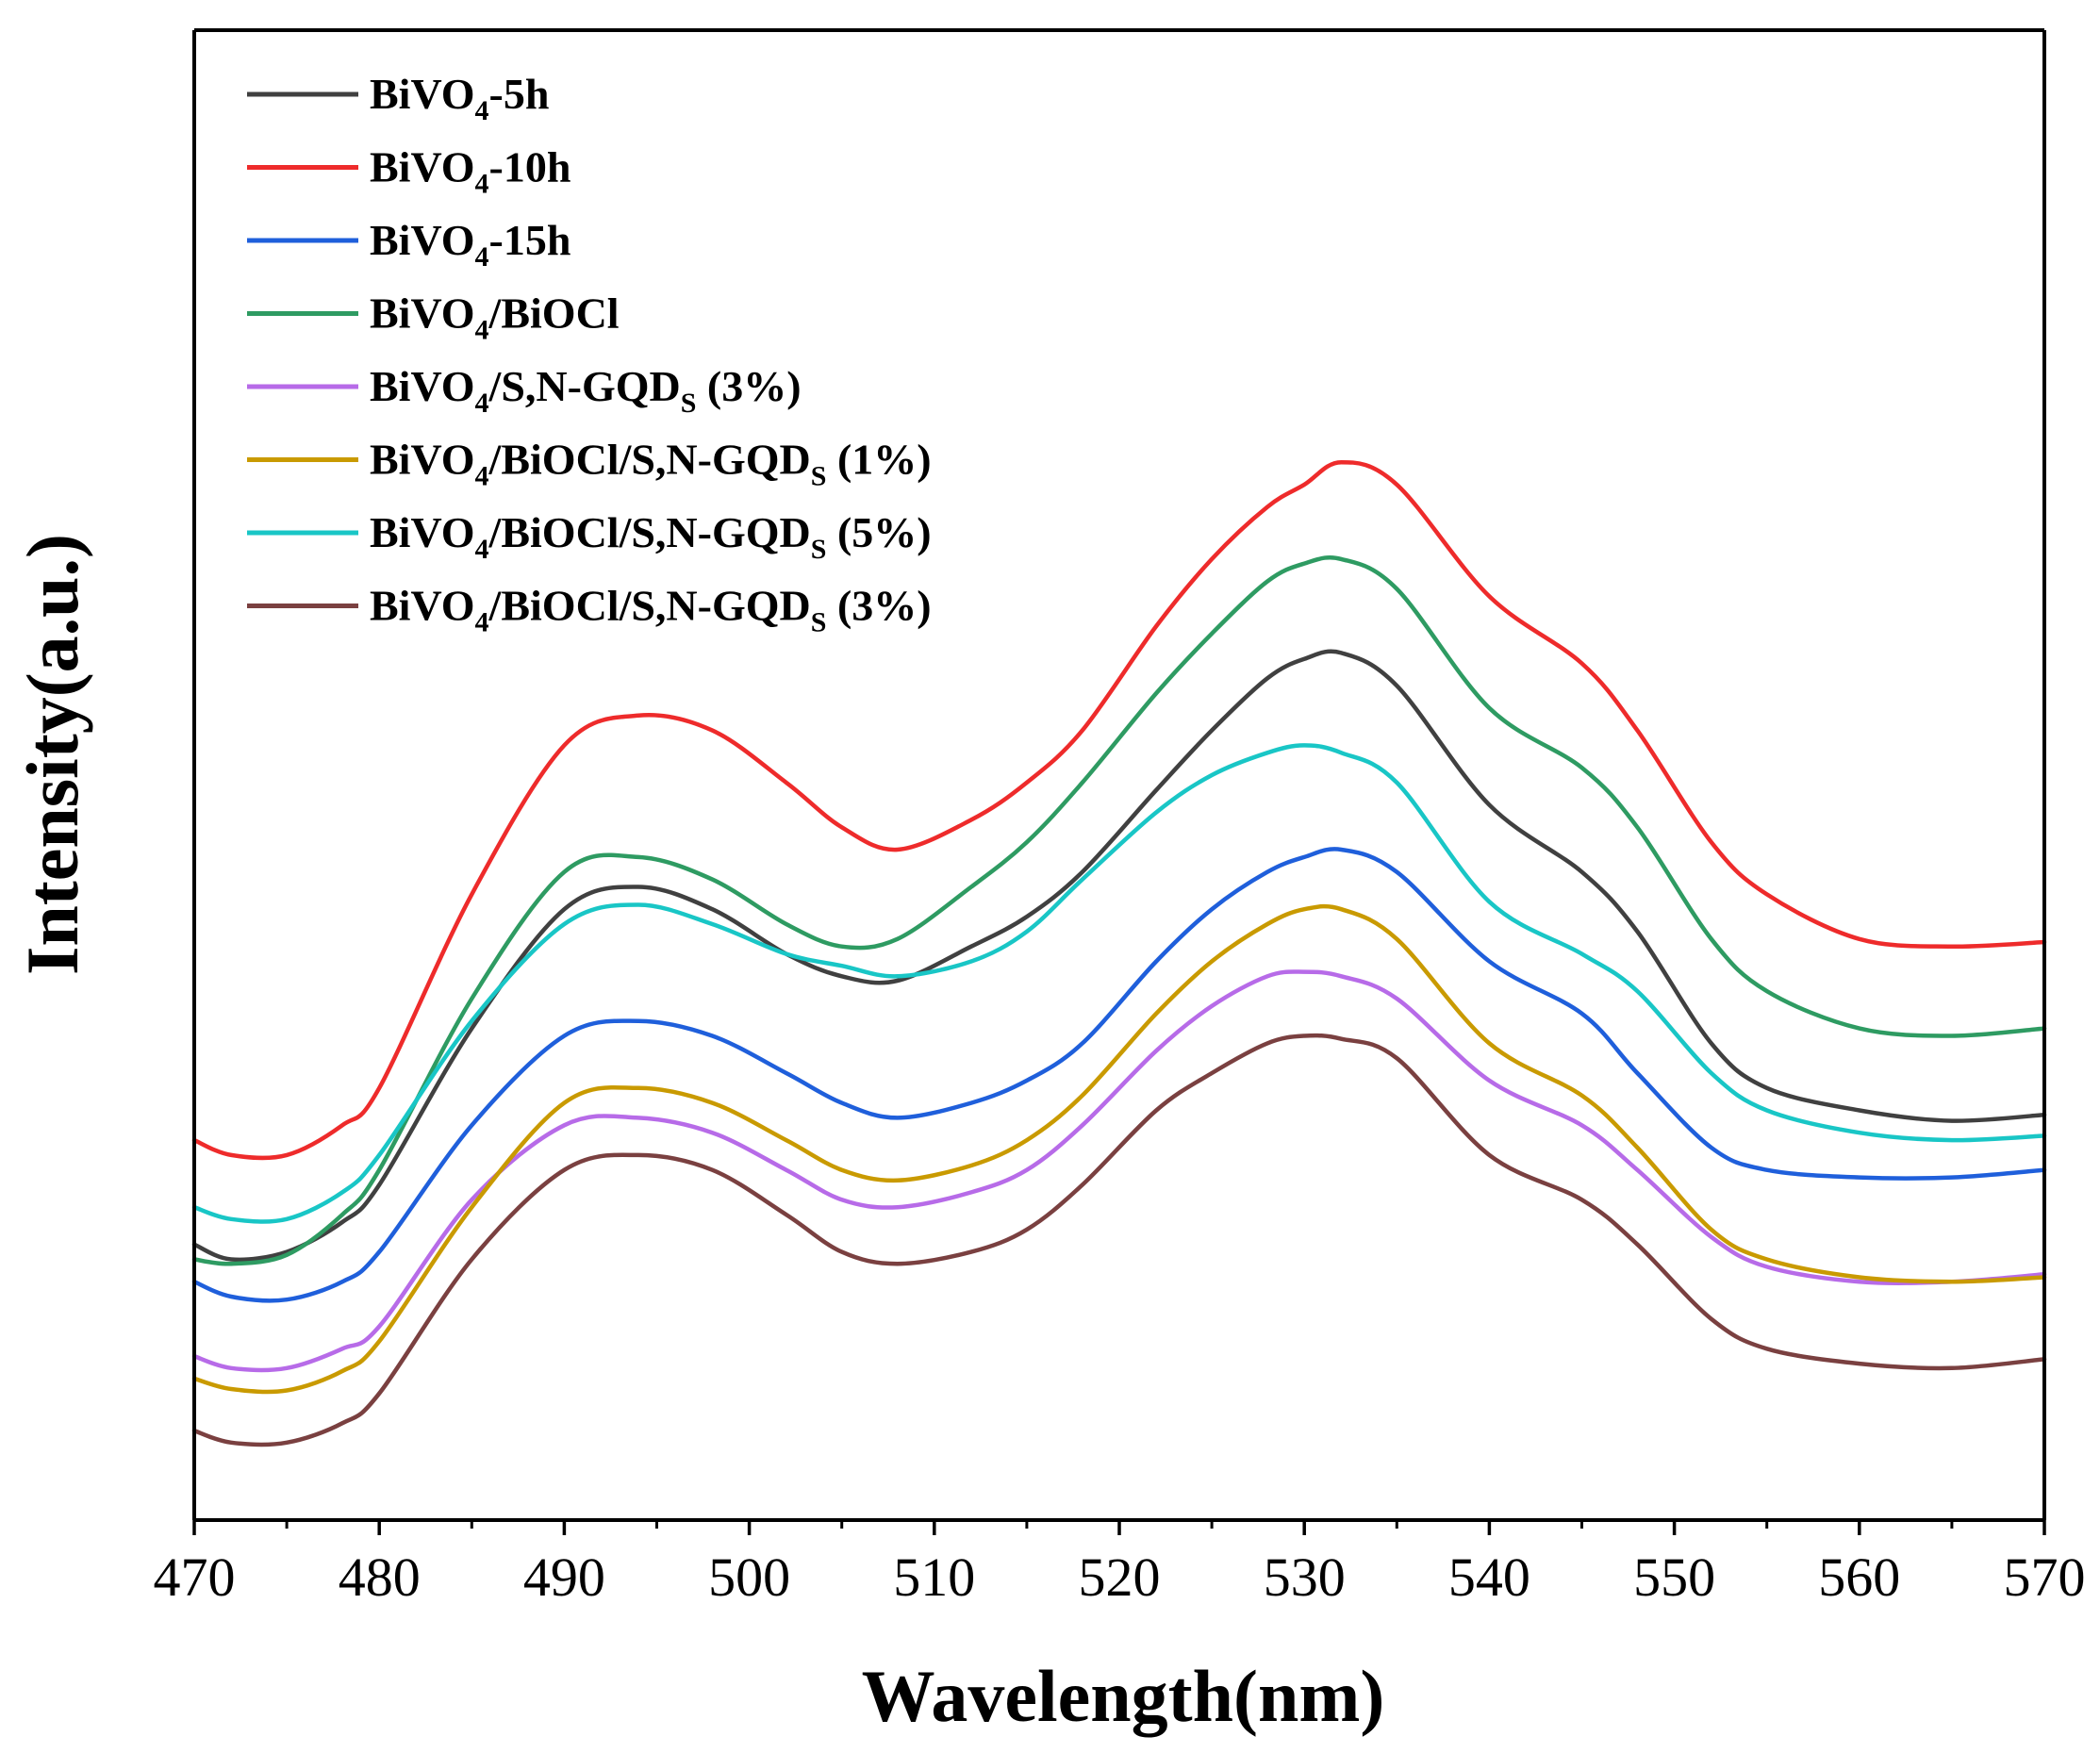 The width and height of the screenshot is (2100, 1753). Describe the element at coordinates (2045, 1577) in the screenshot. I see `x-tick-label: 570` at that location.